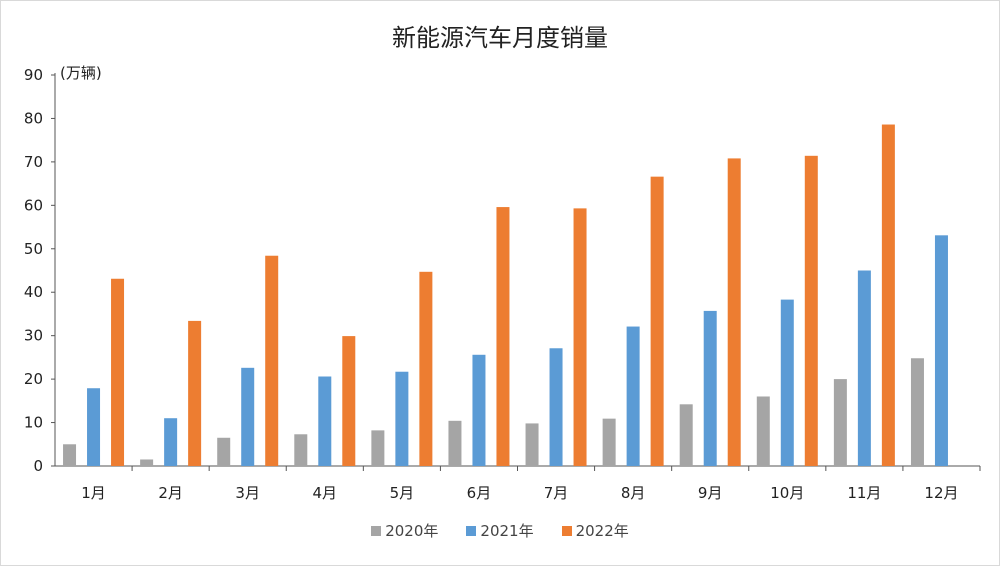  What do you see at coordinates (33, 336) in the screenshot?
I see `y-tick-label: 30` at bounding box center [33, 336].